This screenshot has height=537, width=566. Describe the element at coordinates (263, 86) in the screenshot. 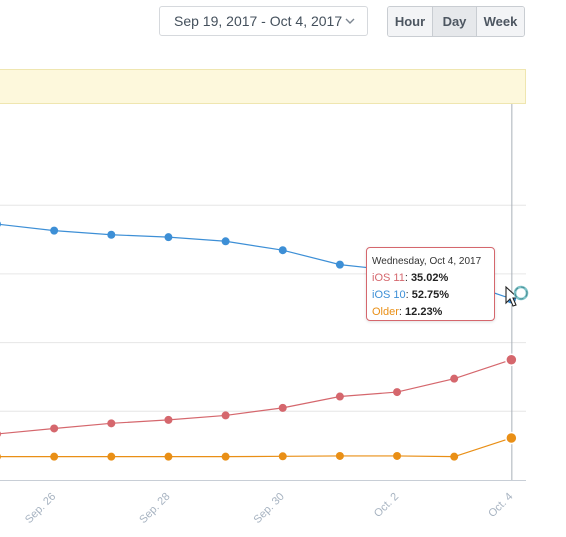

I see `notice-banner` at that location.